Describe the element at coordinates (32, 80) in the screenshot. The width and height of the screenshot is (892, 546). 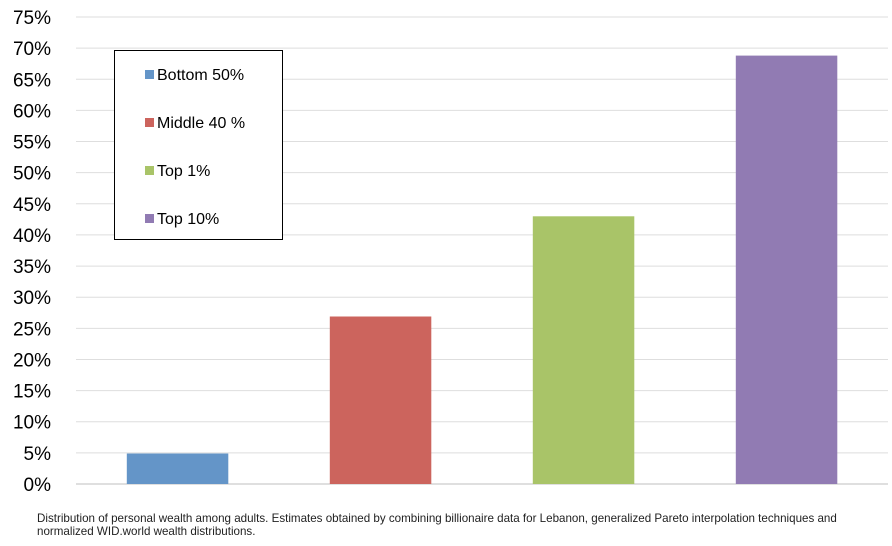
I see `y-tick-label: 65%` at that location.